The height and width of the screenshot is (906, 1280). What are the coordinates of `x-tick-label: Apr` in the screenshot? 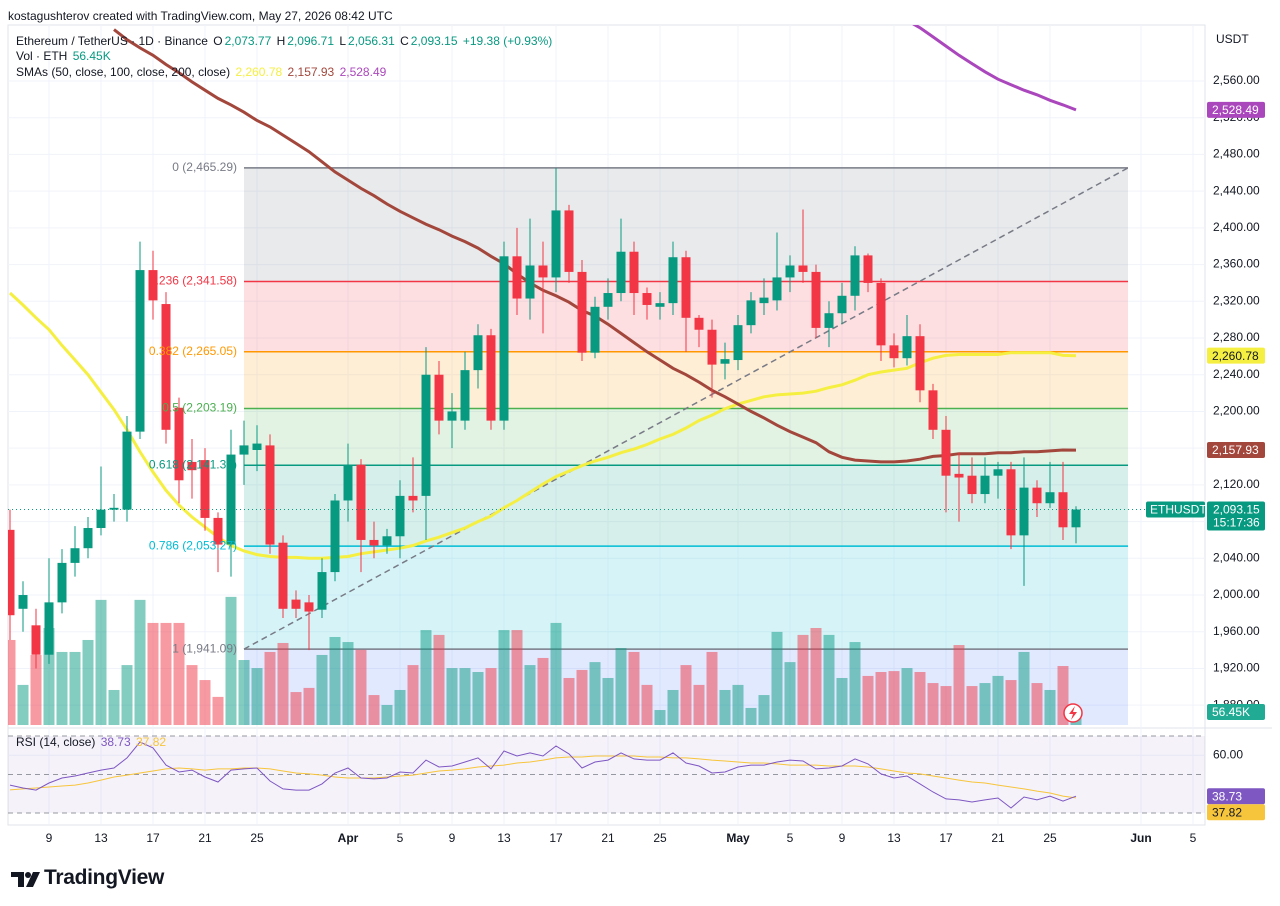 It's located at (348, 838).